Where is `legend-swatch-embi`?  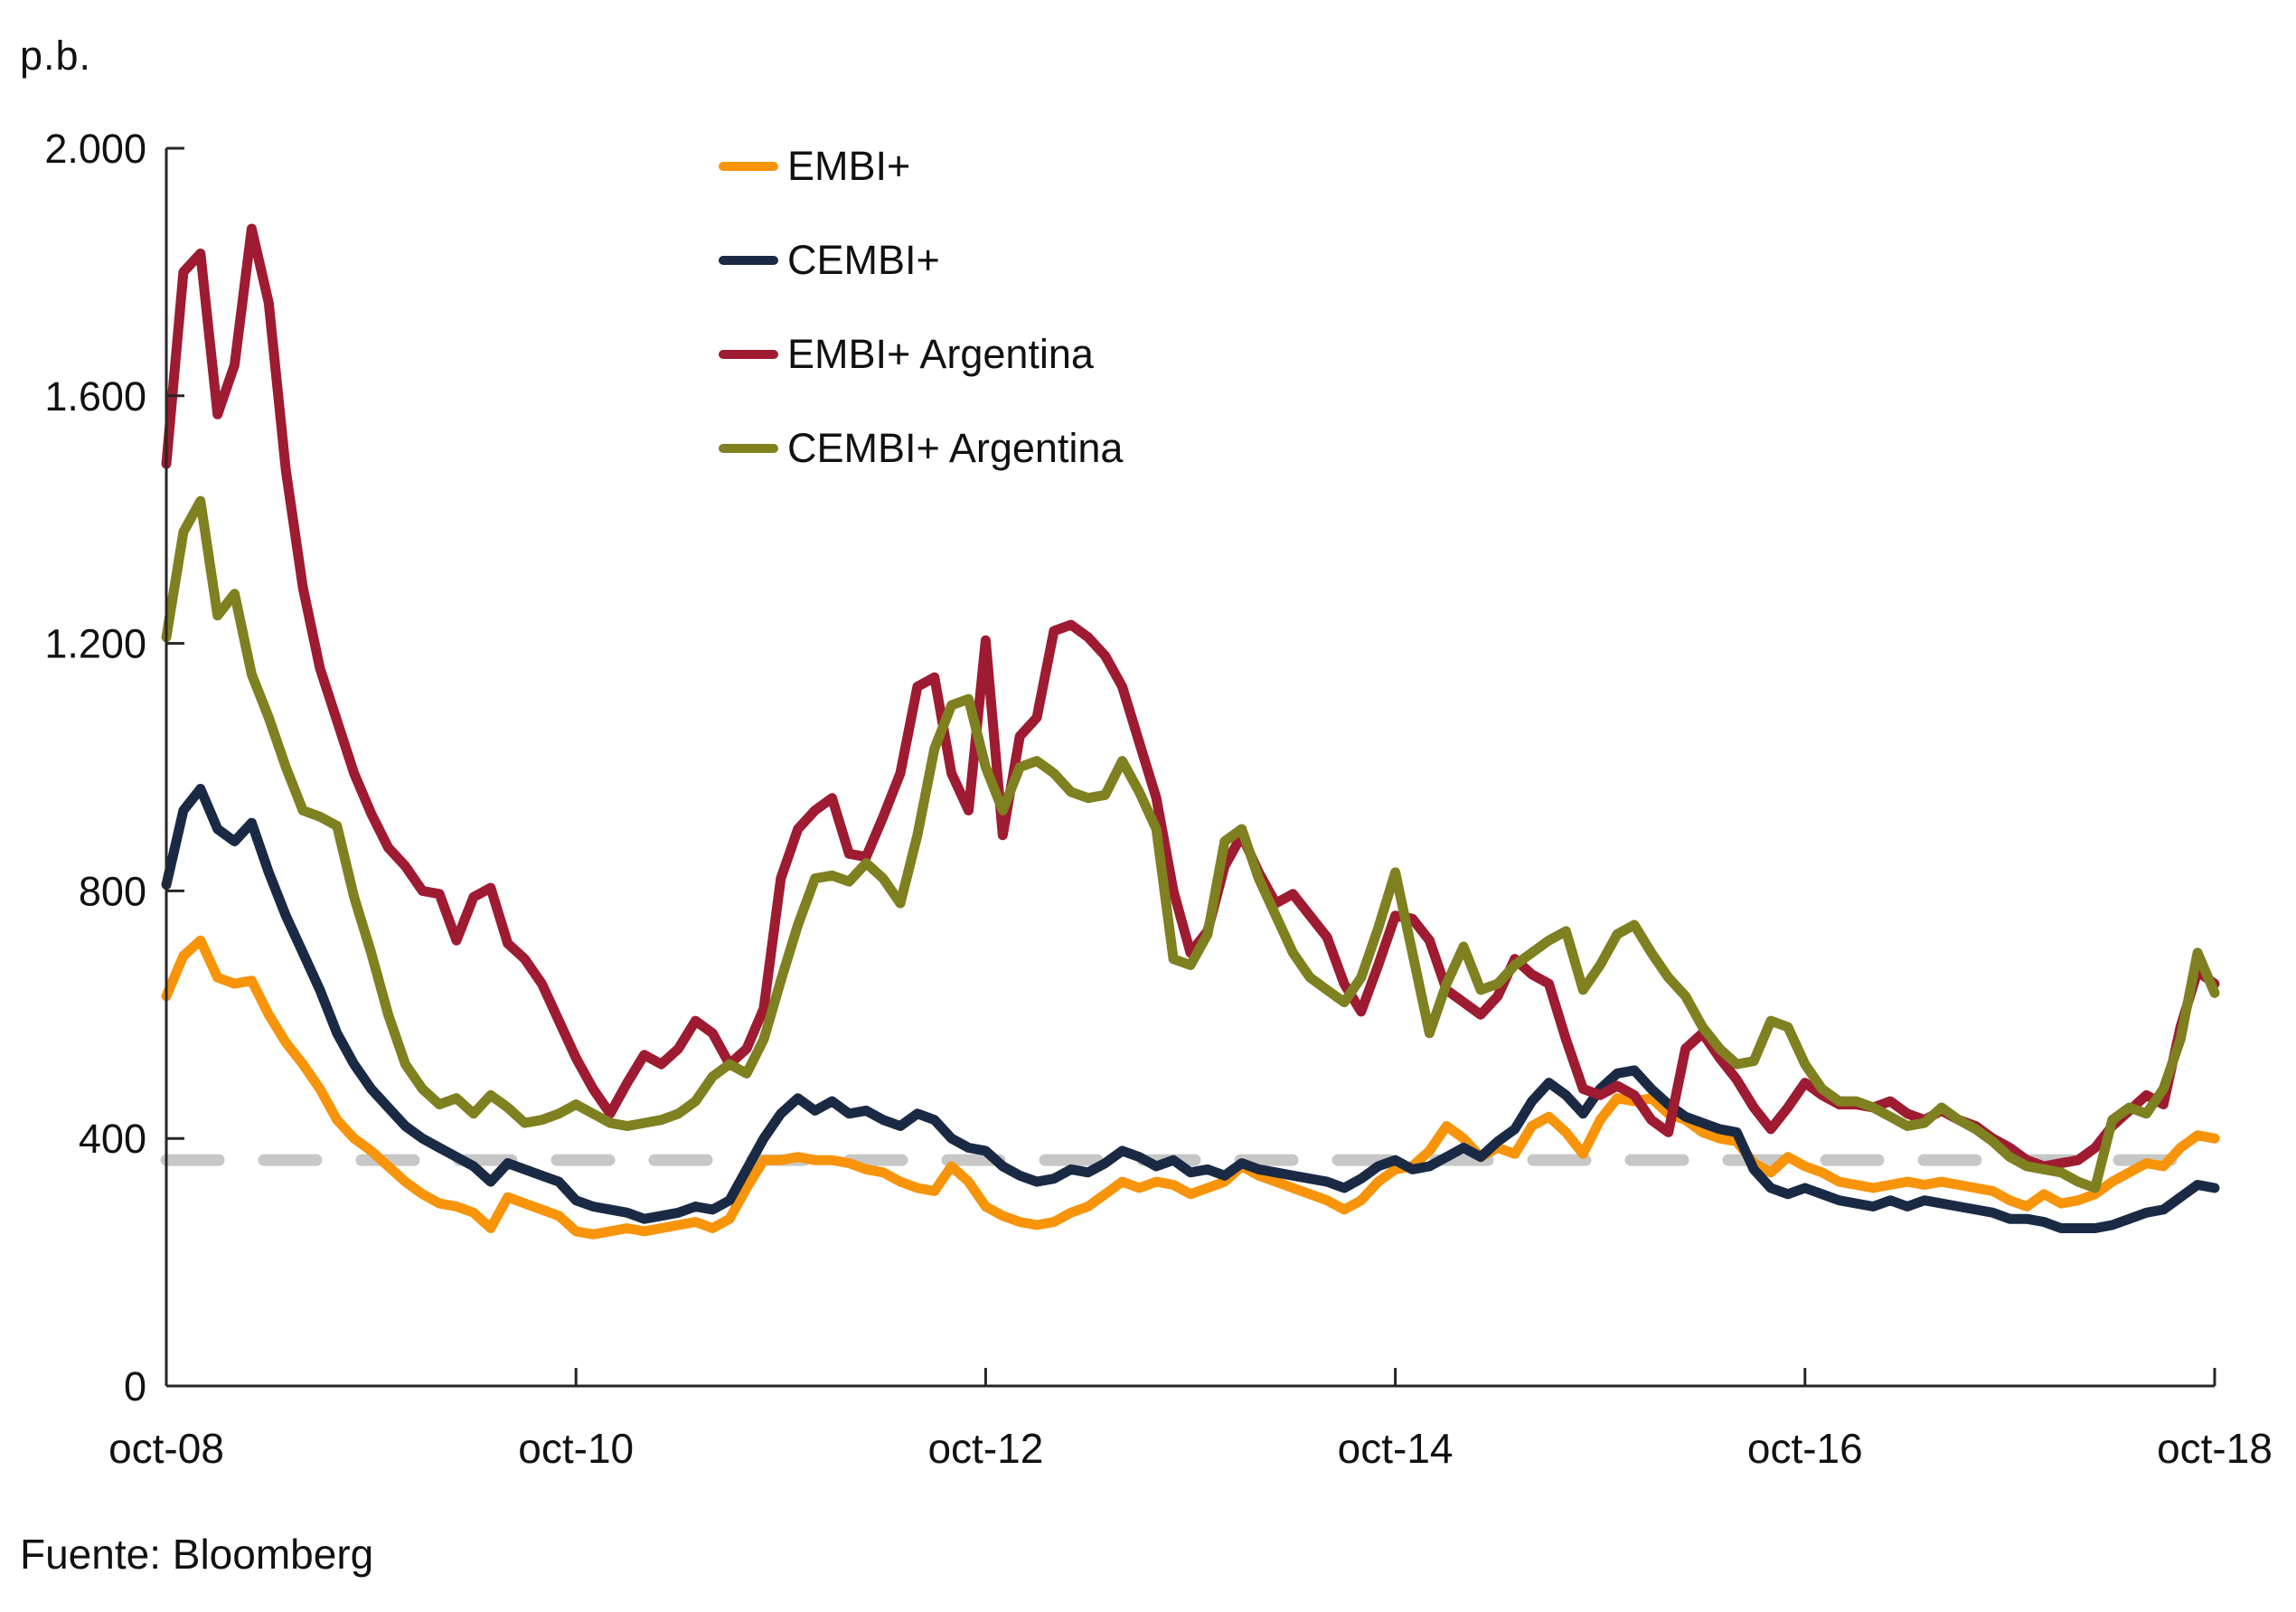 legend-swatch-embi is located at coordinates (748, 166).